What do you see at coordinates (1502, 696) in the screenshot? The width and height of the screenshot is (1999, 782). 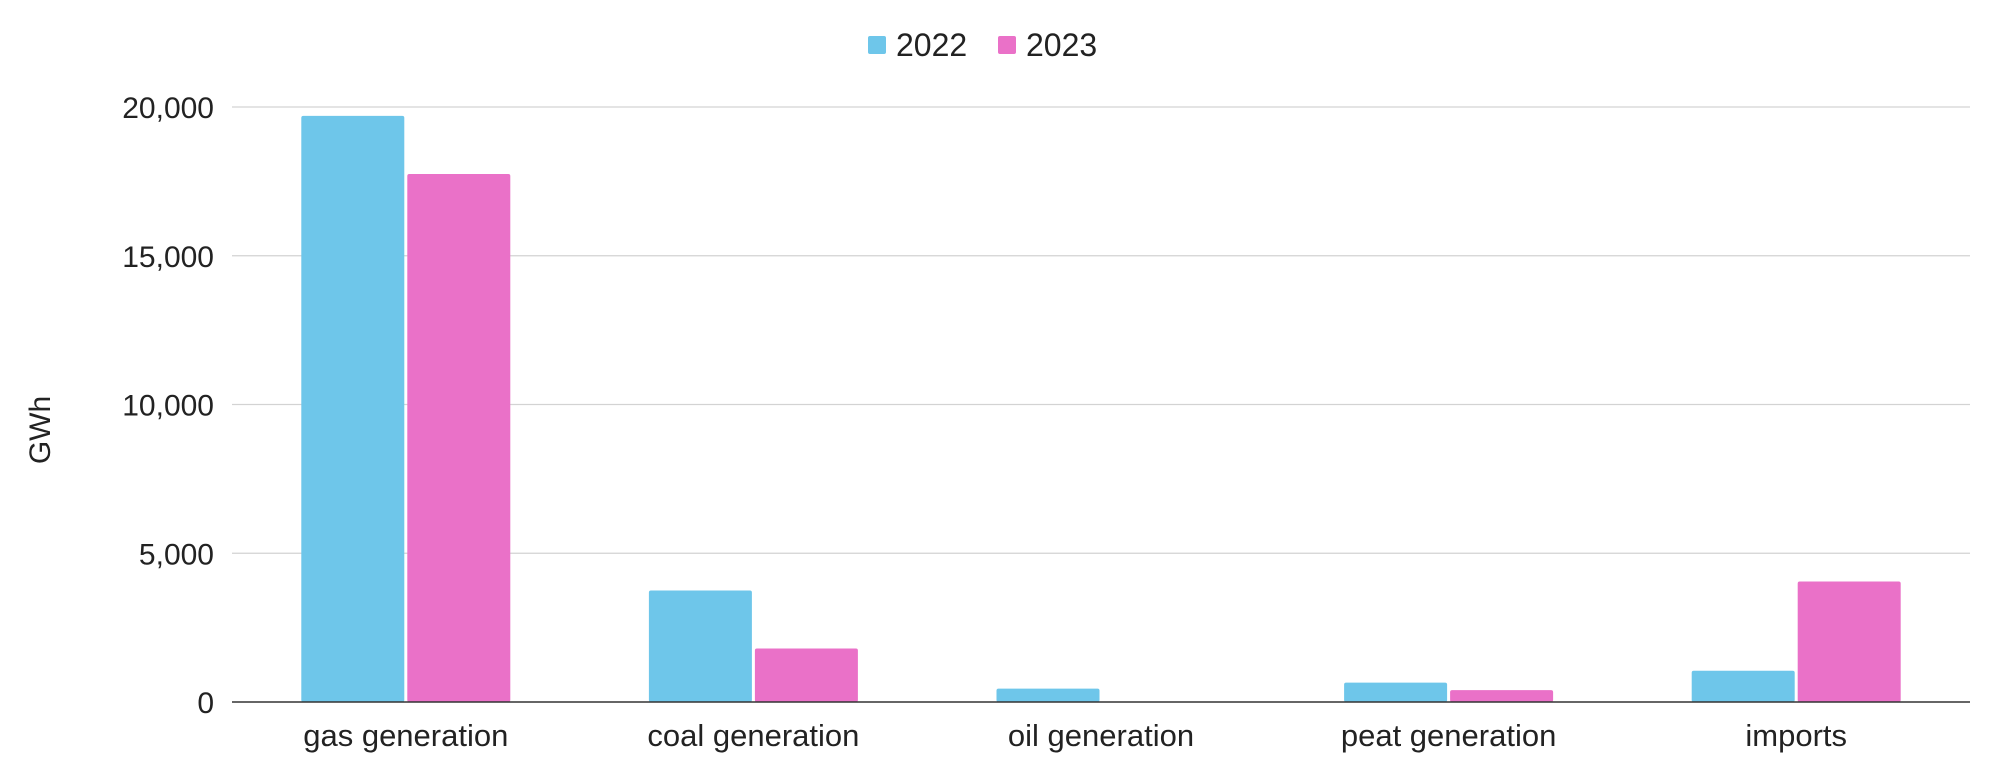 I see `bar-2023-peat-generation` at bounding box center [1502, 696].